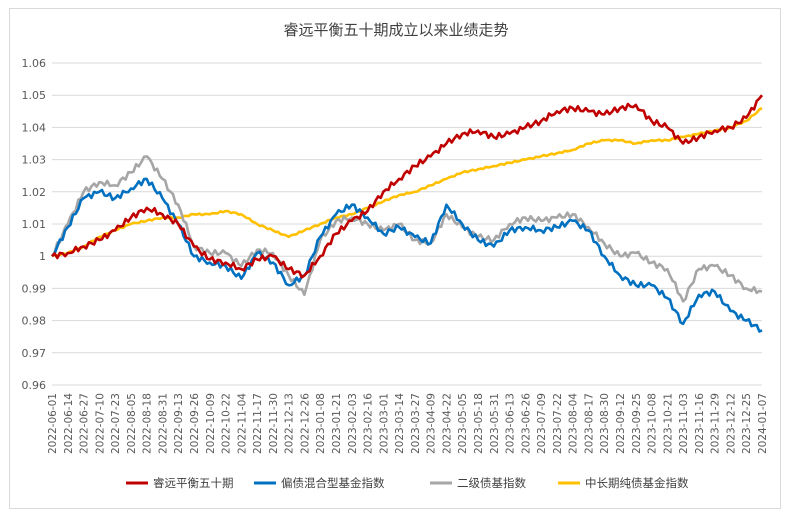  Describe the element at coordinates (85, 423) in the screenshot. I see `x-tick-label: 2022-06-27` at that location.